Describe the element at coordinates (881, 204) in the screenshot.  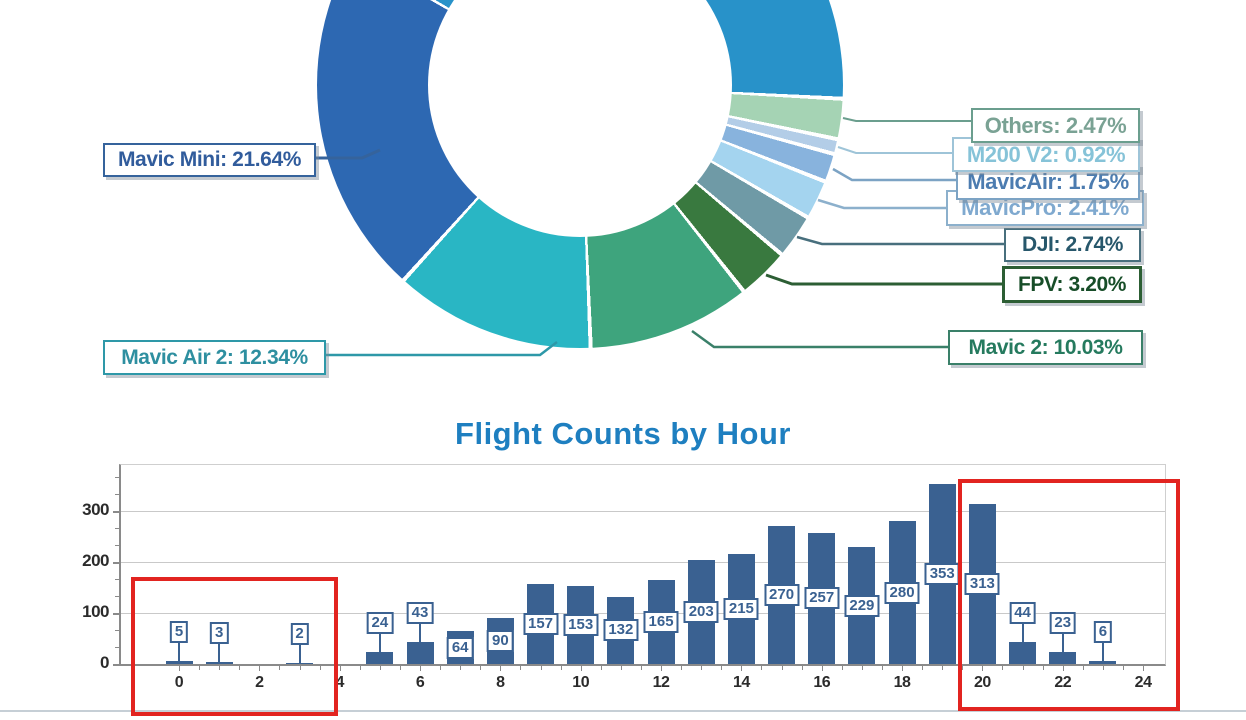
I see `connector-mavicpro` at that location.